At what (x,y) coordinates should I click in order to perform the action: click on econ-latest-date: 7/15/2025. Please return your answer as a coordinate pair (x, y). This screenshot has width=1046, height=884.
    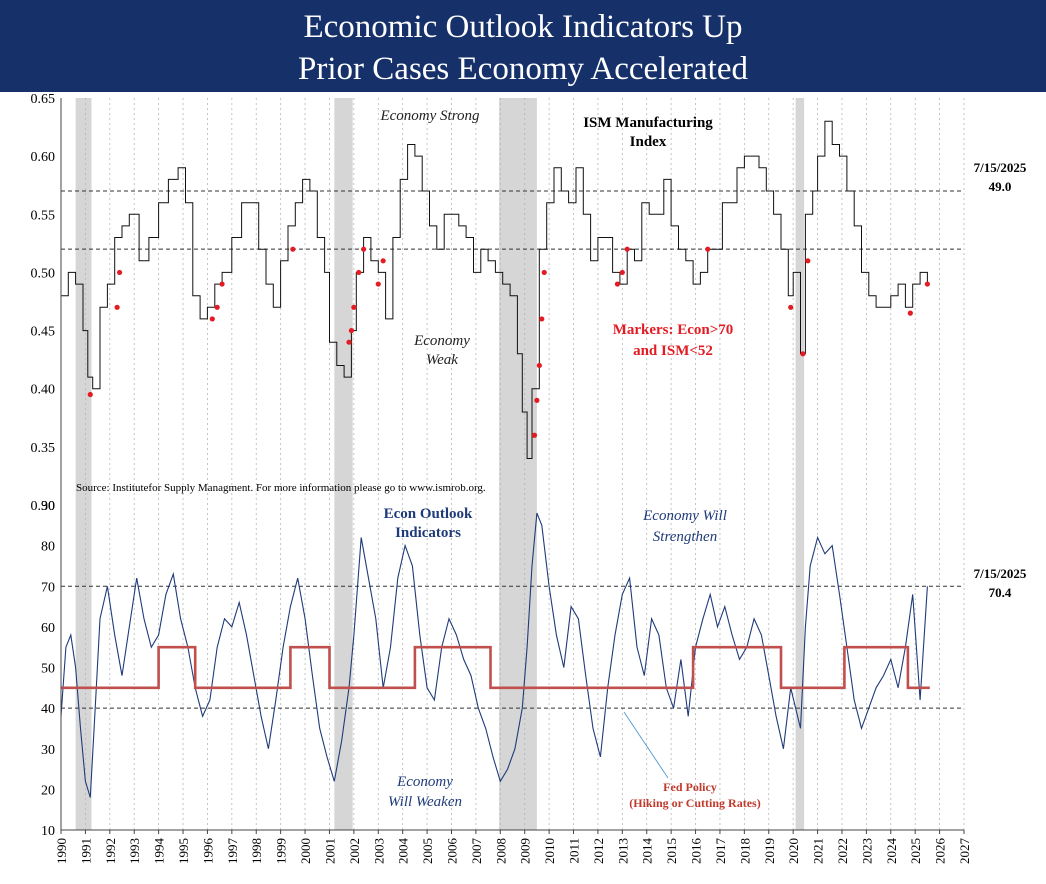
    Looking at the image, I should click on (1000, 573).